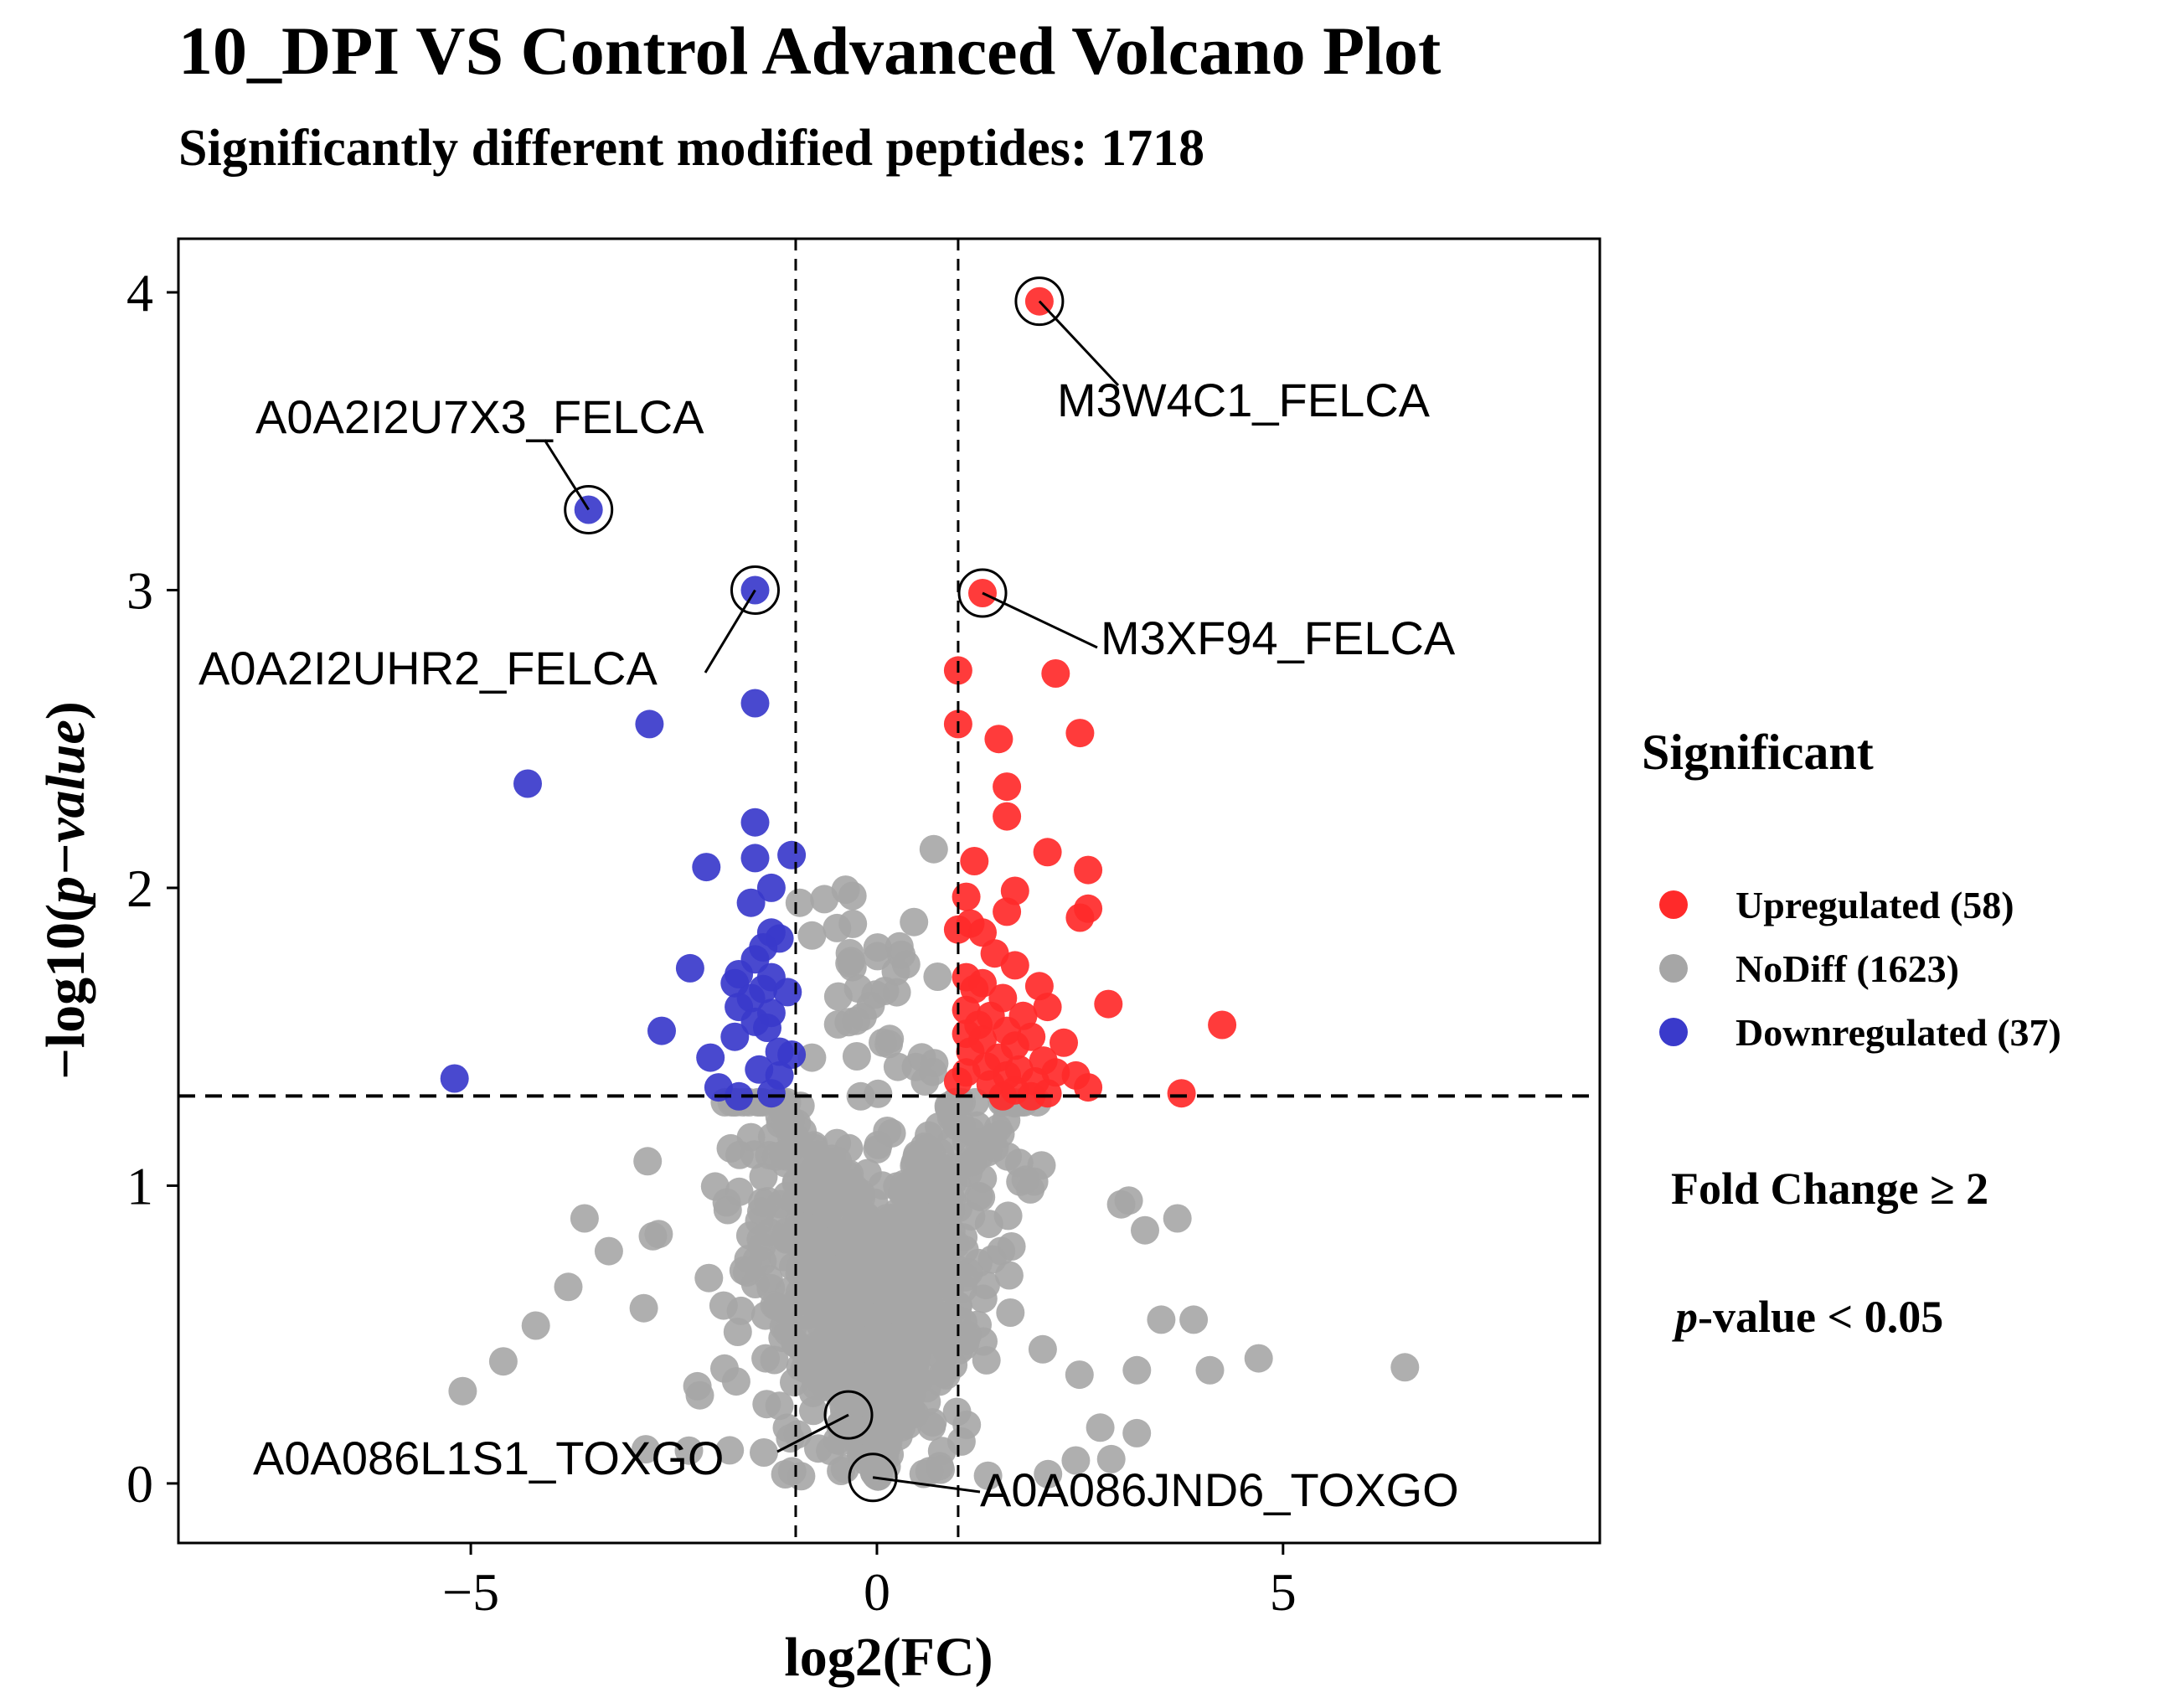  I want to click on annotation-label: A0A086JND6_TOXGO, so click(1219, 1489).